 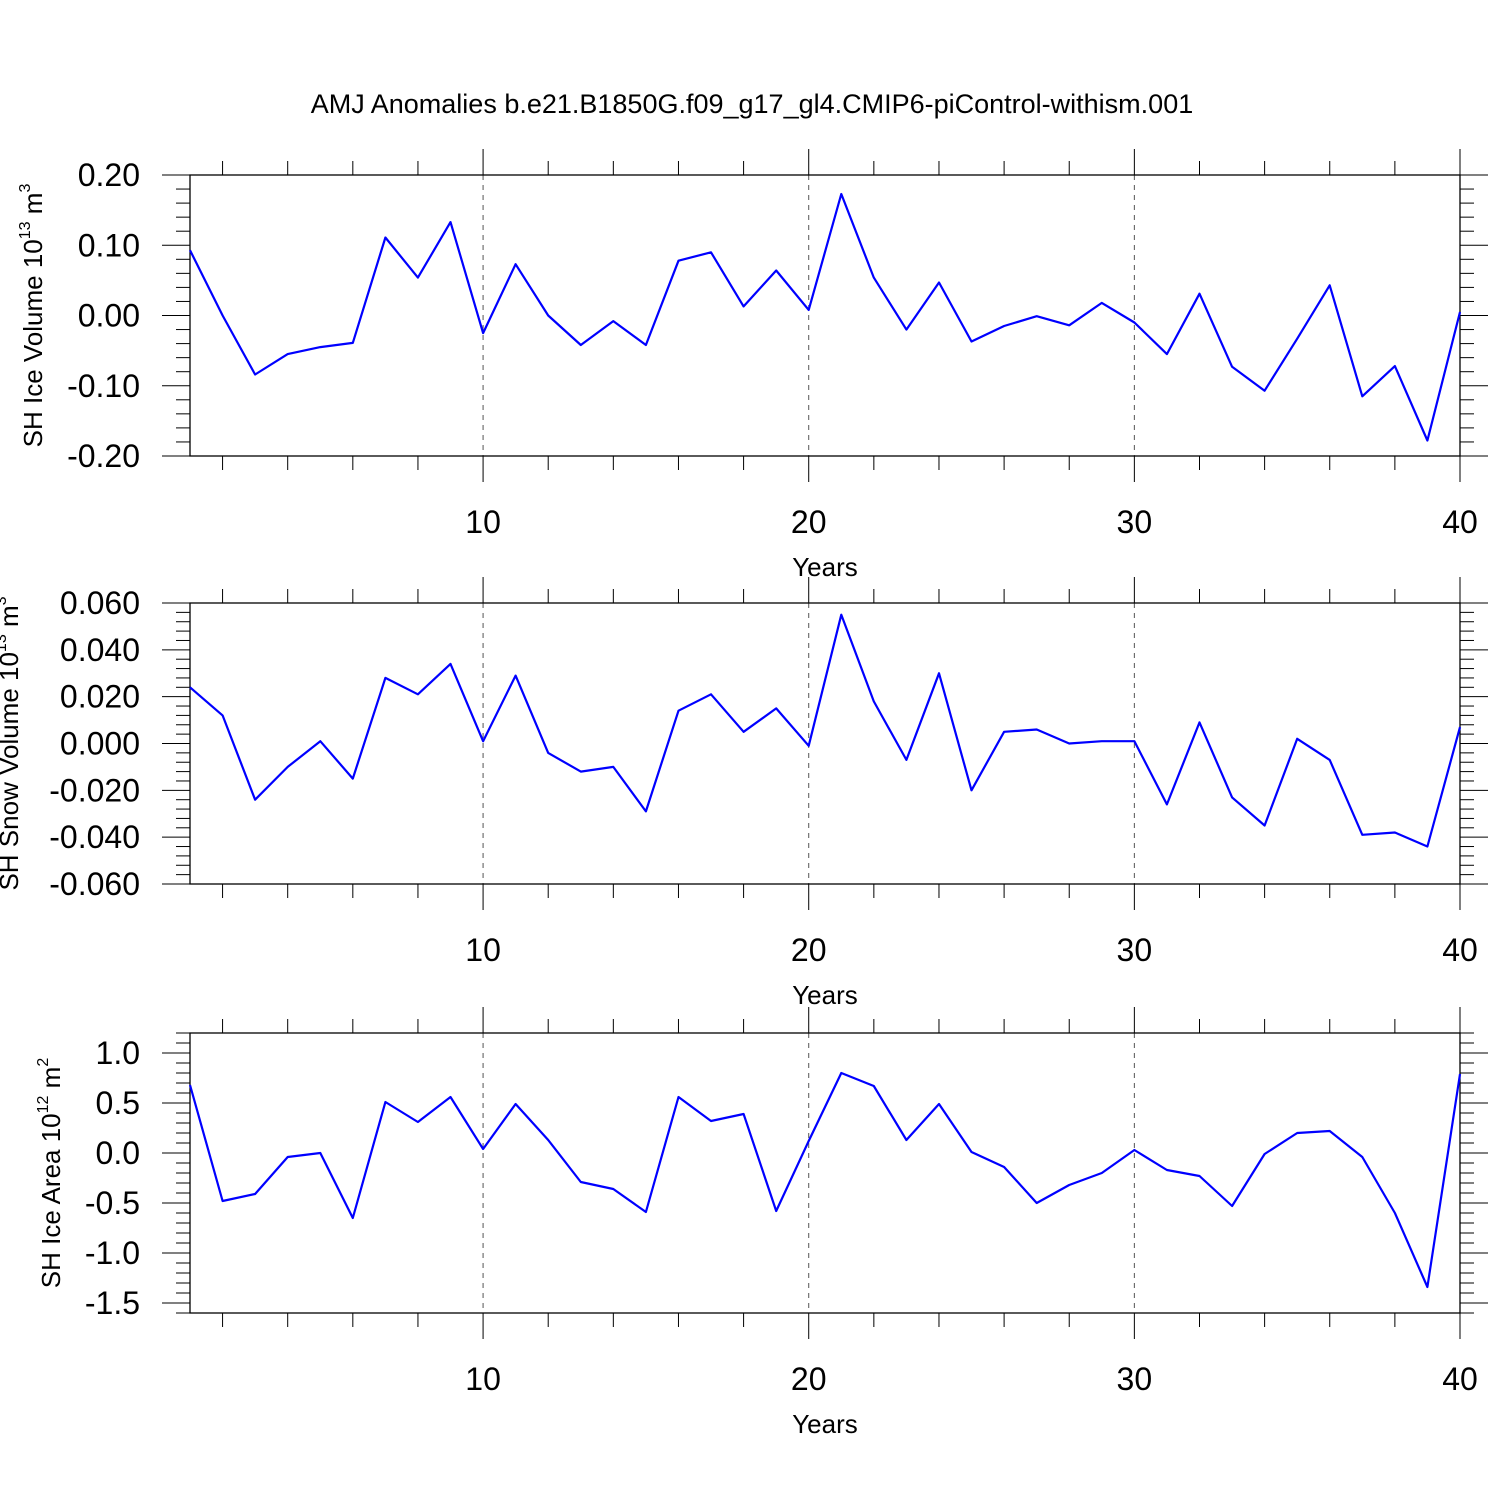 I want to click on y-tick-label: -1.5, so click(x=112, y=1303).